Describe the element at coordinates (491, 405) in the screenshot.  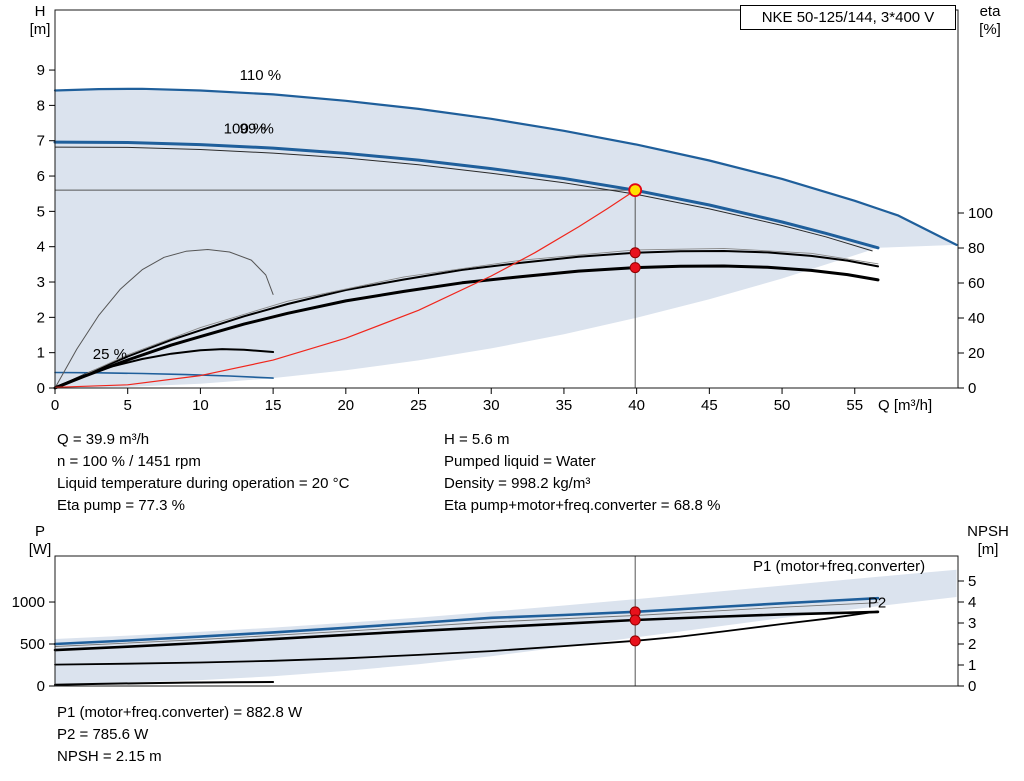
I see `x-tick-label: 30` at that location.